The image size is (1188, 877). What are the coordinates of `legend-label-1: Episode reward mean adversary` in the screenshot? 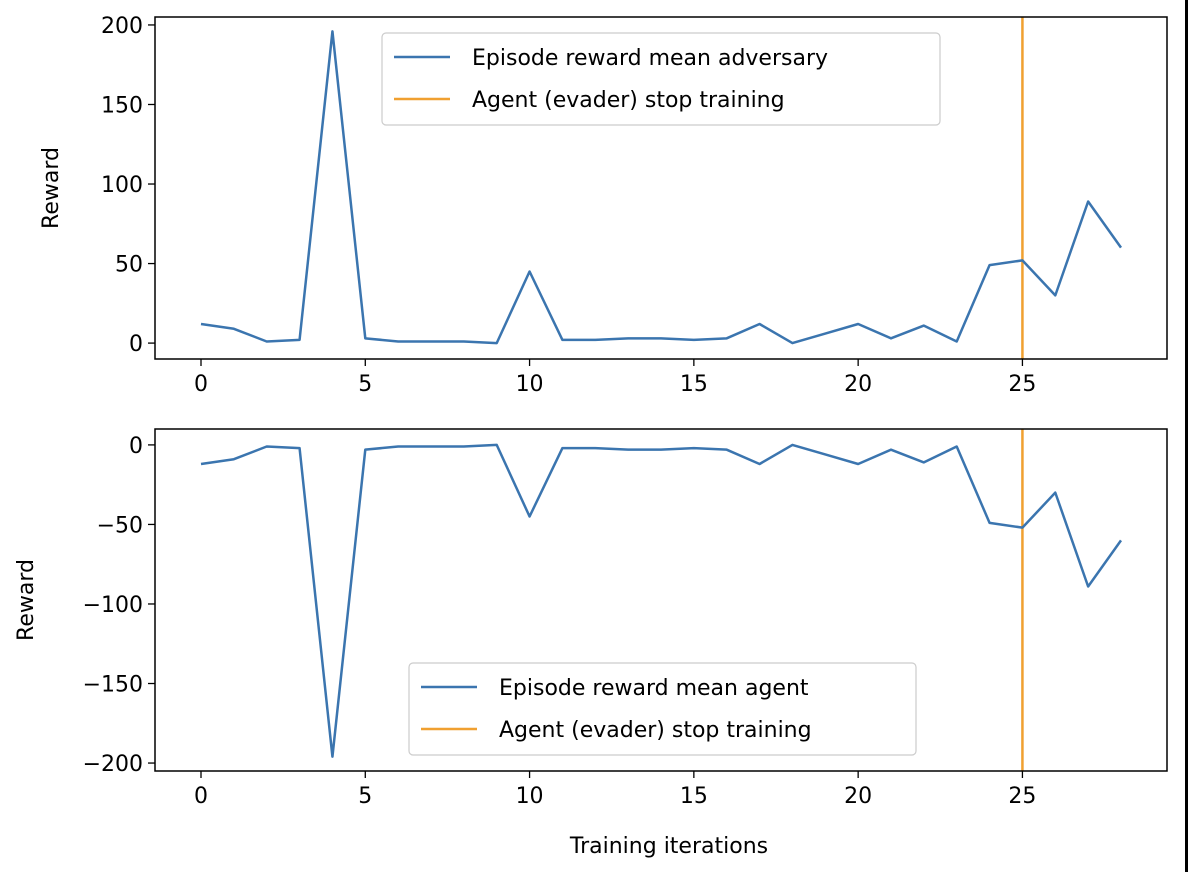 It's located at (650, 58).